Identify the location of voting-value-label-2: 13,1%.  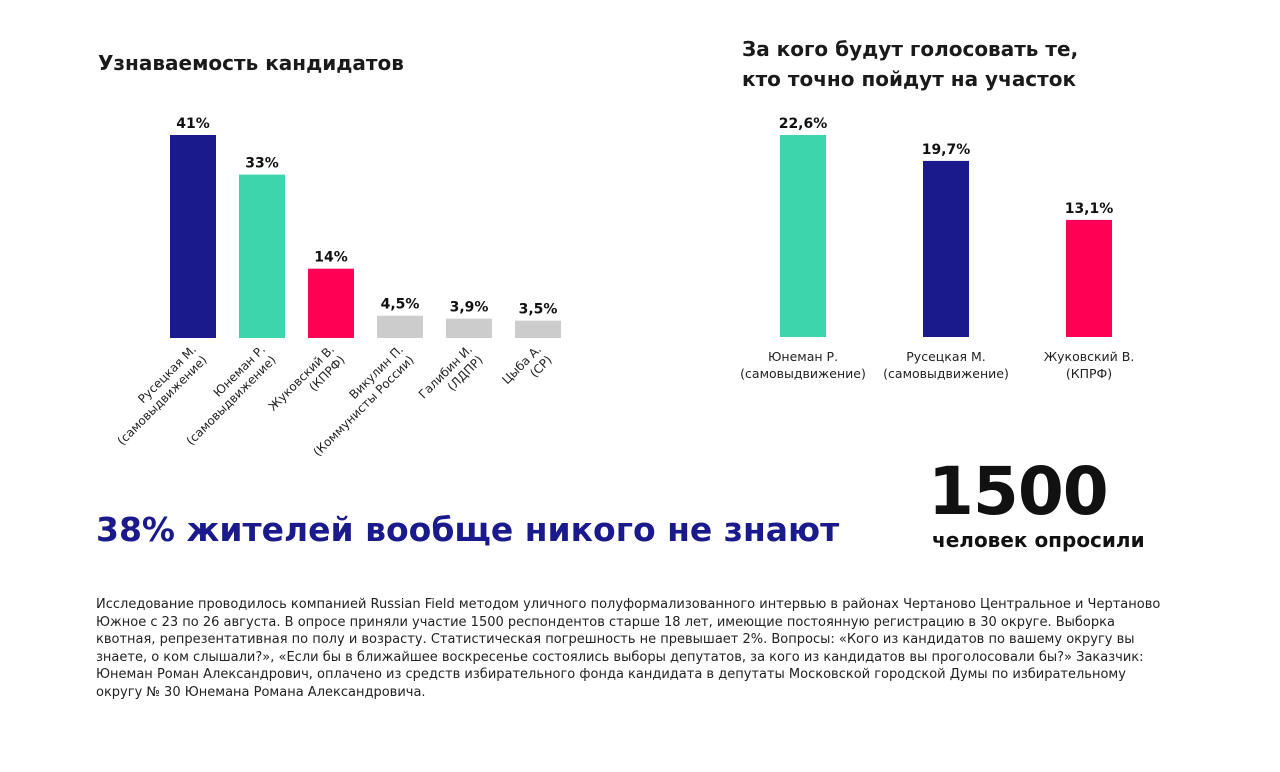
(1089, 209).